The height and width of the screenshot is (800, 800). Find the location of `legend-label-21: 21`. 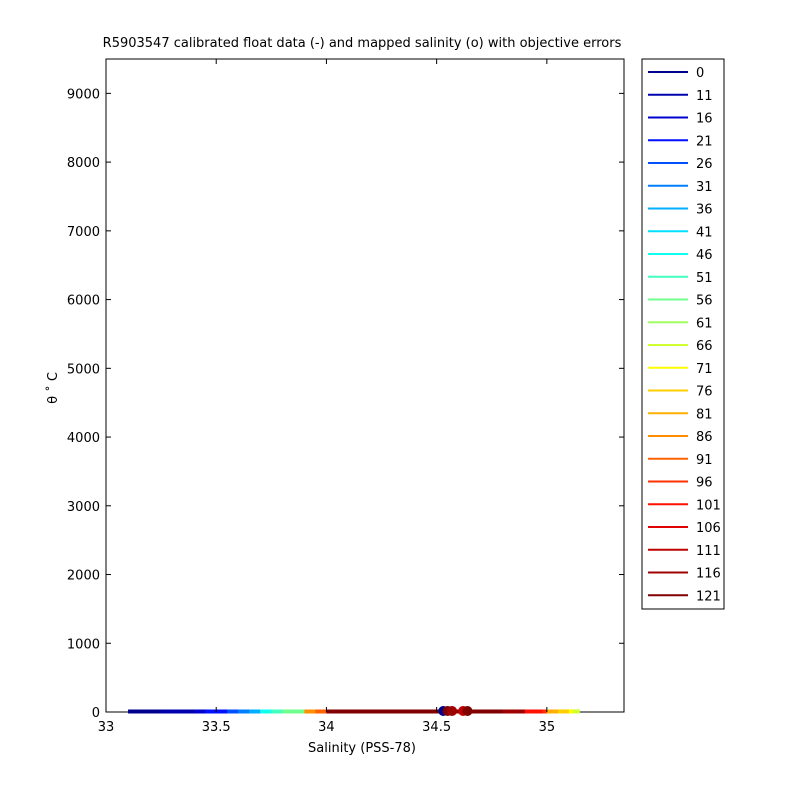

legend-label-21: 21 is located at coordinates (704, 141).